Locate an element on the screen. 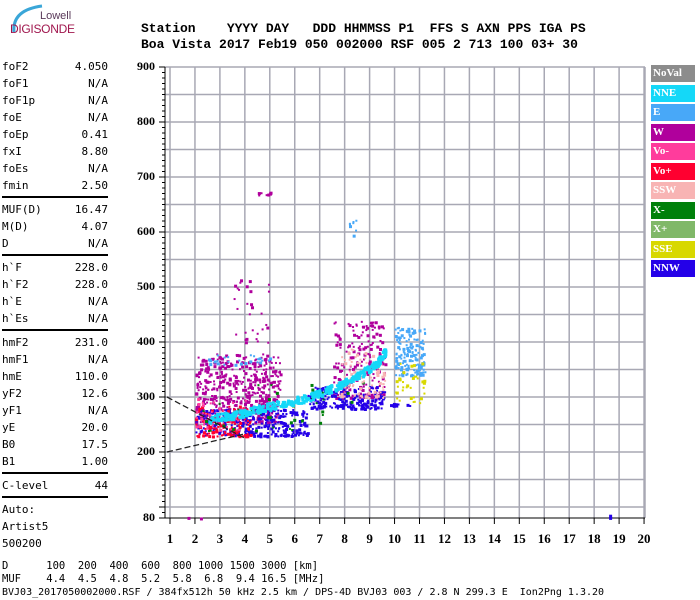 The width and height of the screenshot is (700, 600). param-name: foF1p is located at coordinates (19, 100).